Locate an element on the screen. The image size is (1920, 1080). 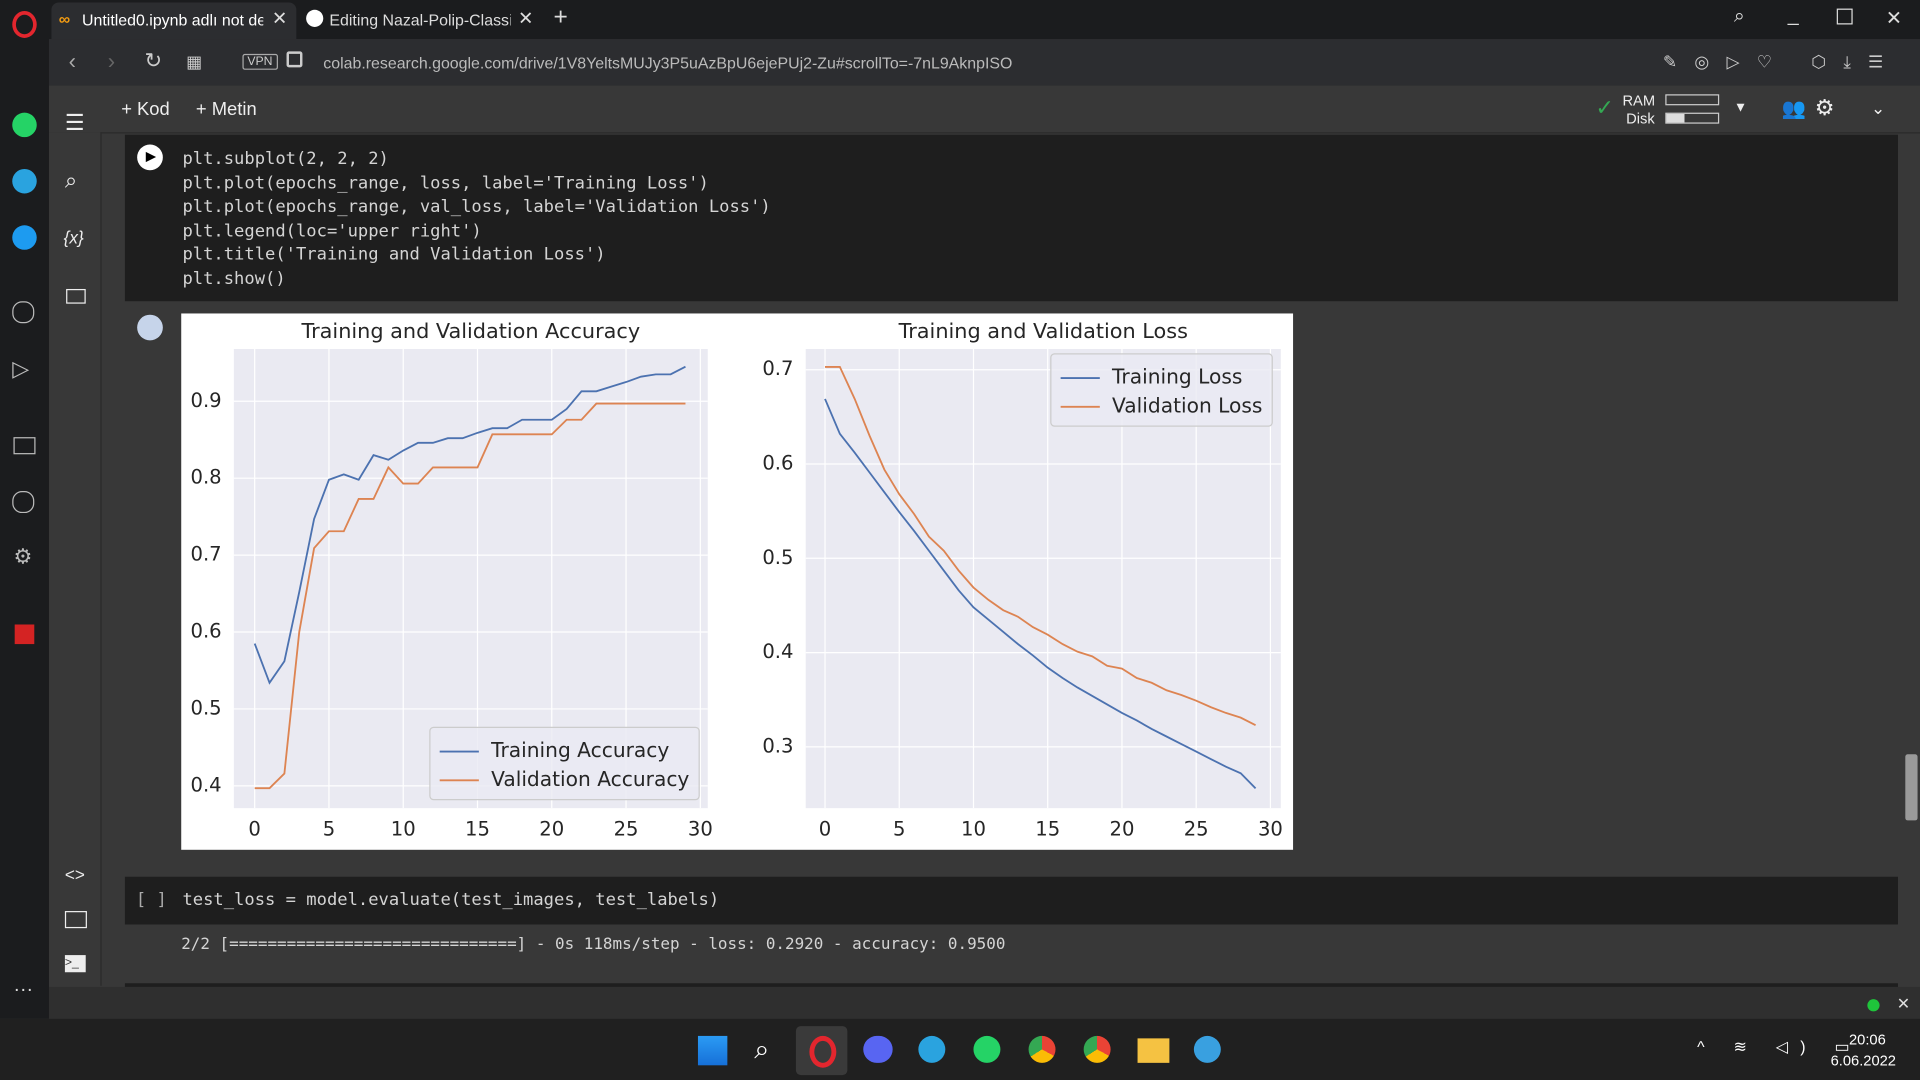
chrome-profile-app is located at coordinates (1097, 1049).